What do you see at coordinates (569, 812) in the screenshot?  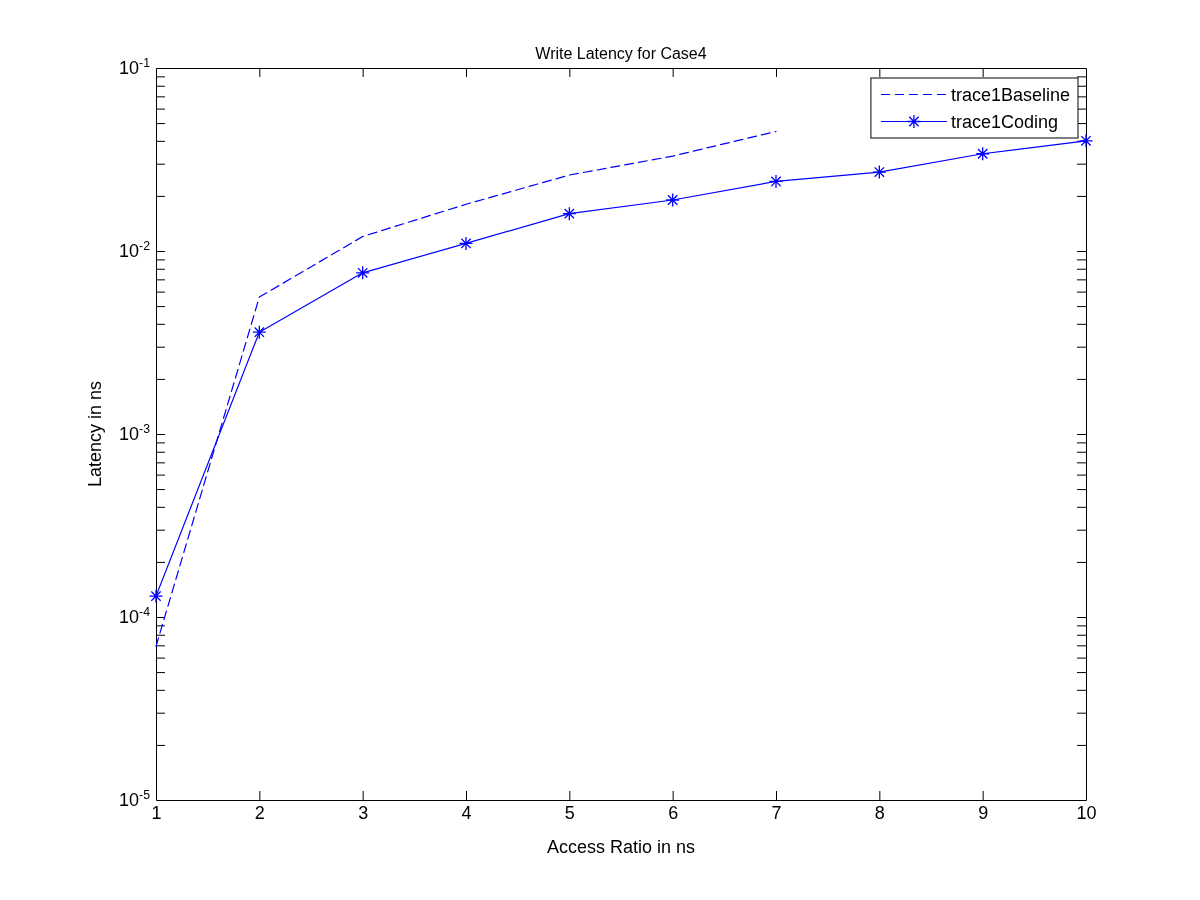 I see `x-tick-label: 5` at bounding box center [569, 812].